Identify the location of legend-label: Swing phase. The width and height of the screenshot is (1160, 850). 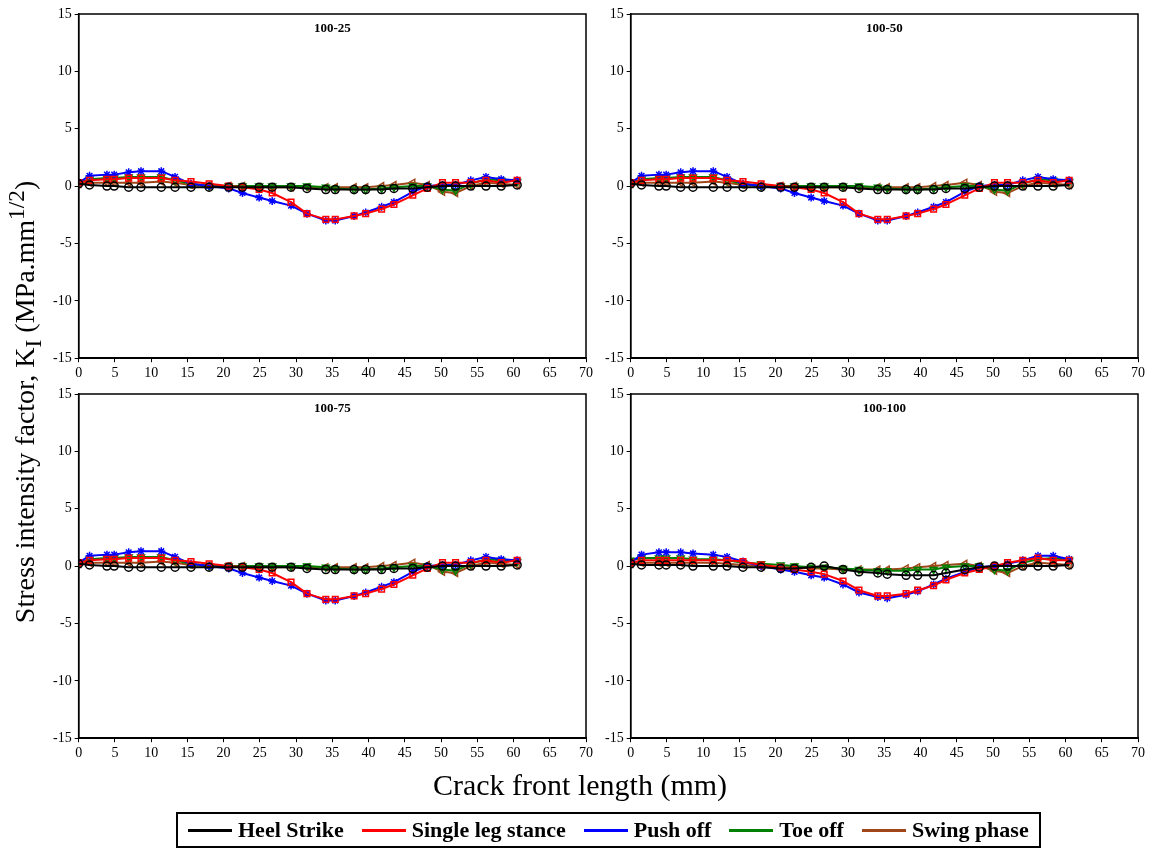
(970, 830).